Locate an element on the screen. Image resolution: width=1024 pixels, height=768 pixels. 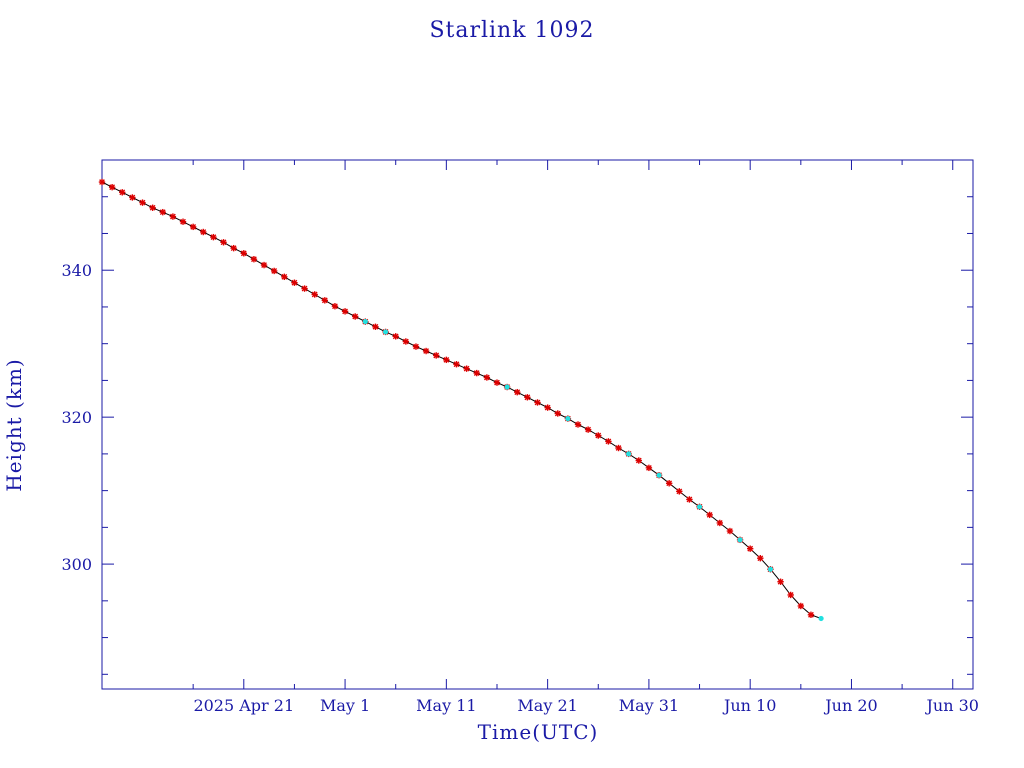
x-tick-label: Jun 20 is located at coordinates (850, 705).